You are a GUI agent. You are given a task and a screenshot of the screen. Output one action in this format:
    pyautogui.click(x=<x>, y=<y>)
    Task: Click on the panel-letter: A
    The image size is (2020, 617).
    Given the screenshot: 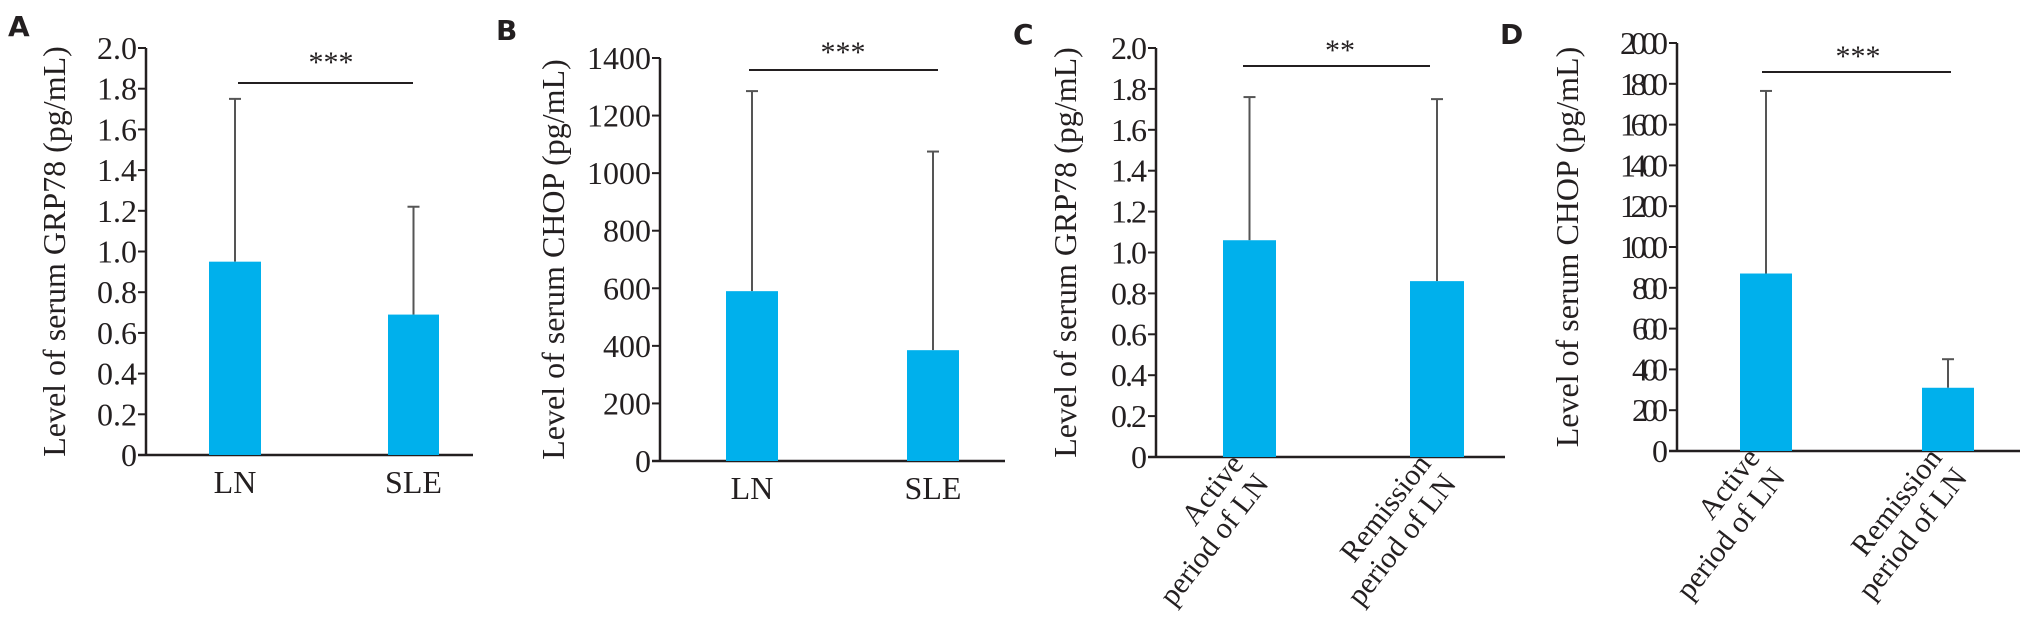 What is the action you would take?
    pyautogui.click(x=19, y=26)
    